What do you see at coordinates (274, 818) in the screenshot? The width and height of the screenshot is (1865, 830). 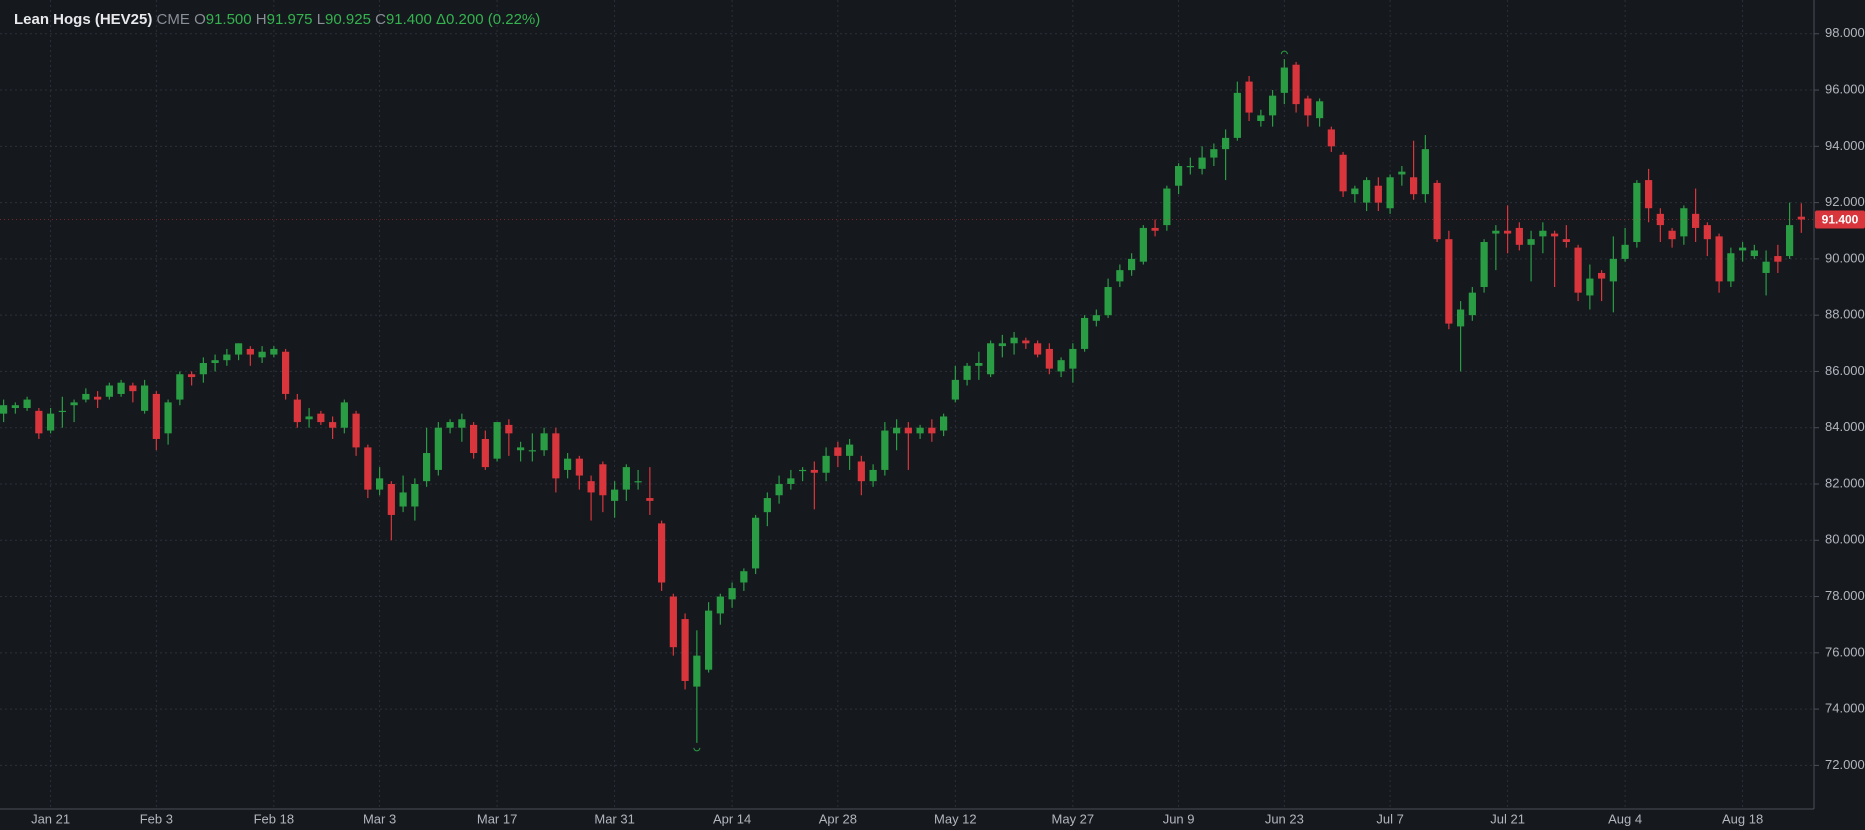 I see `x-tick-label: Feb 18` at bounding box center [274, 818].